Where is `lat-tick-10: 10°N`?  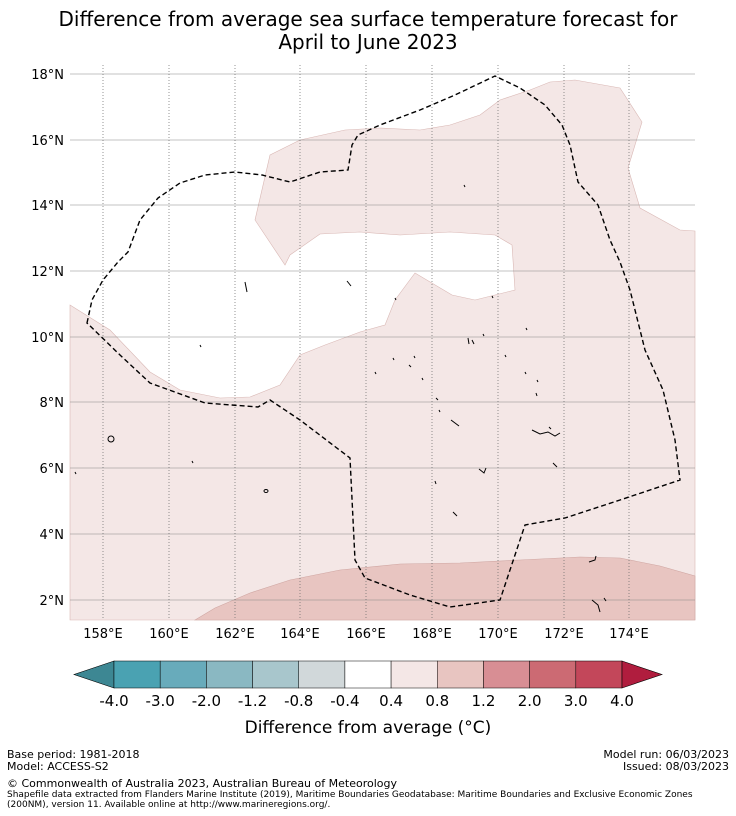 lat-tick-10: 10°N is located at coordinates (47, 338).